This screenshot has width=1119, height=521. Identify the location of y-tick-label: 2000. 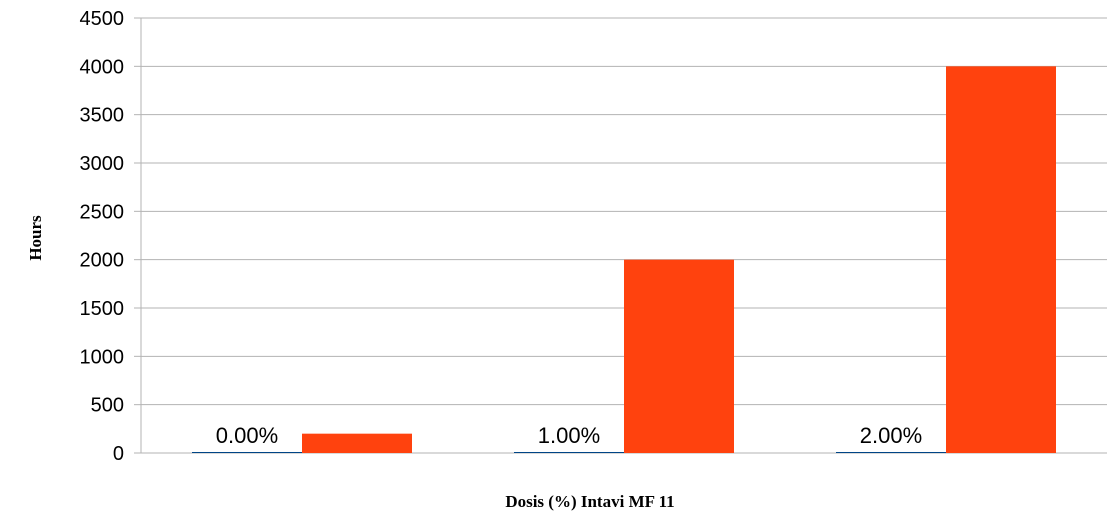
(102, 261).